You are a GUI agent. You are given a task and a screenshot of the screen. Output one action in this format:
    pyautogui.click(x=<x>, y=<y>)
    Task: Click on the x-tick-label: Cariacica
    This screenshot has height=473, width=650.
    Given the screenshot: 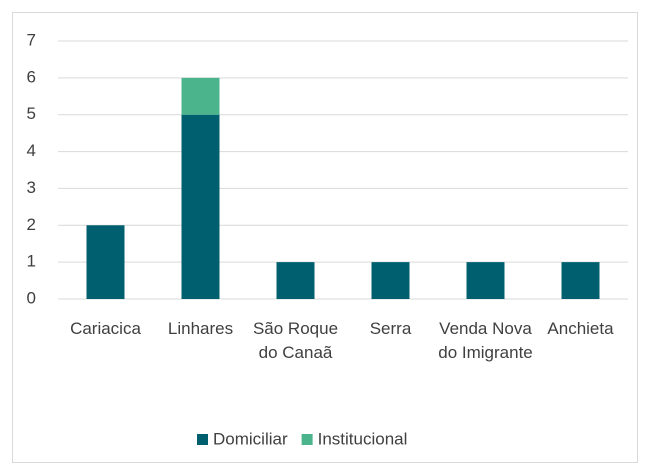 What is the action you would take?
    pyautogui.click(x=105, y=328)
    